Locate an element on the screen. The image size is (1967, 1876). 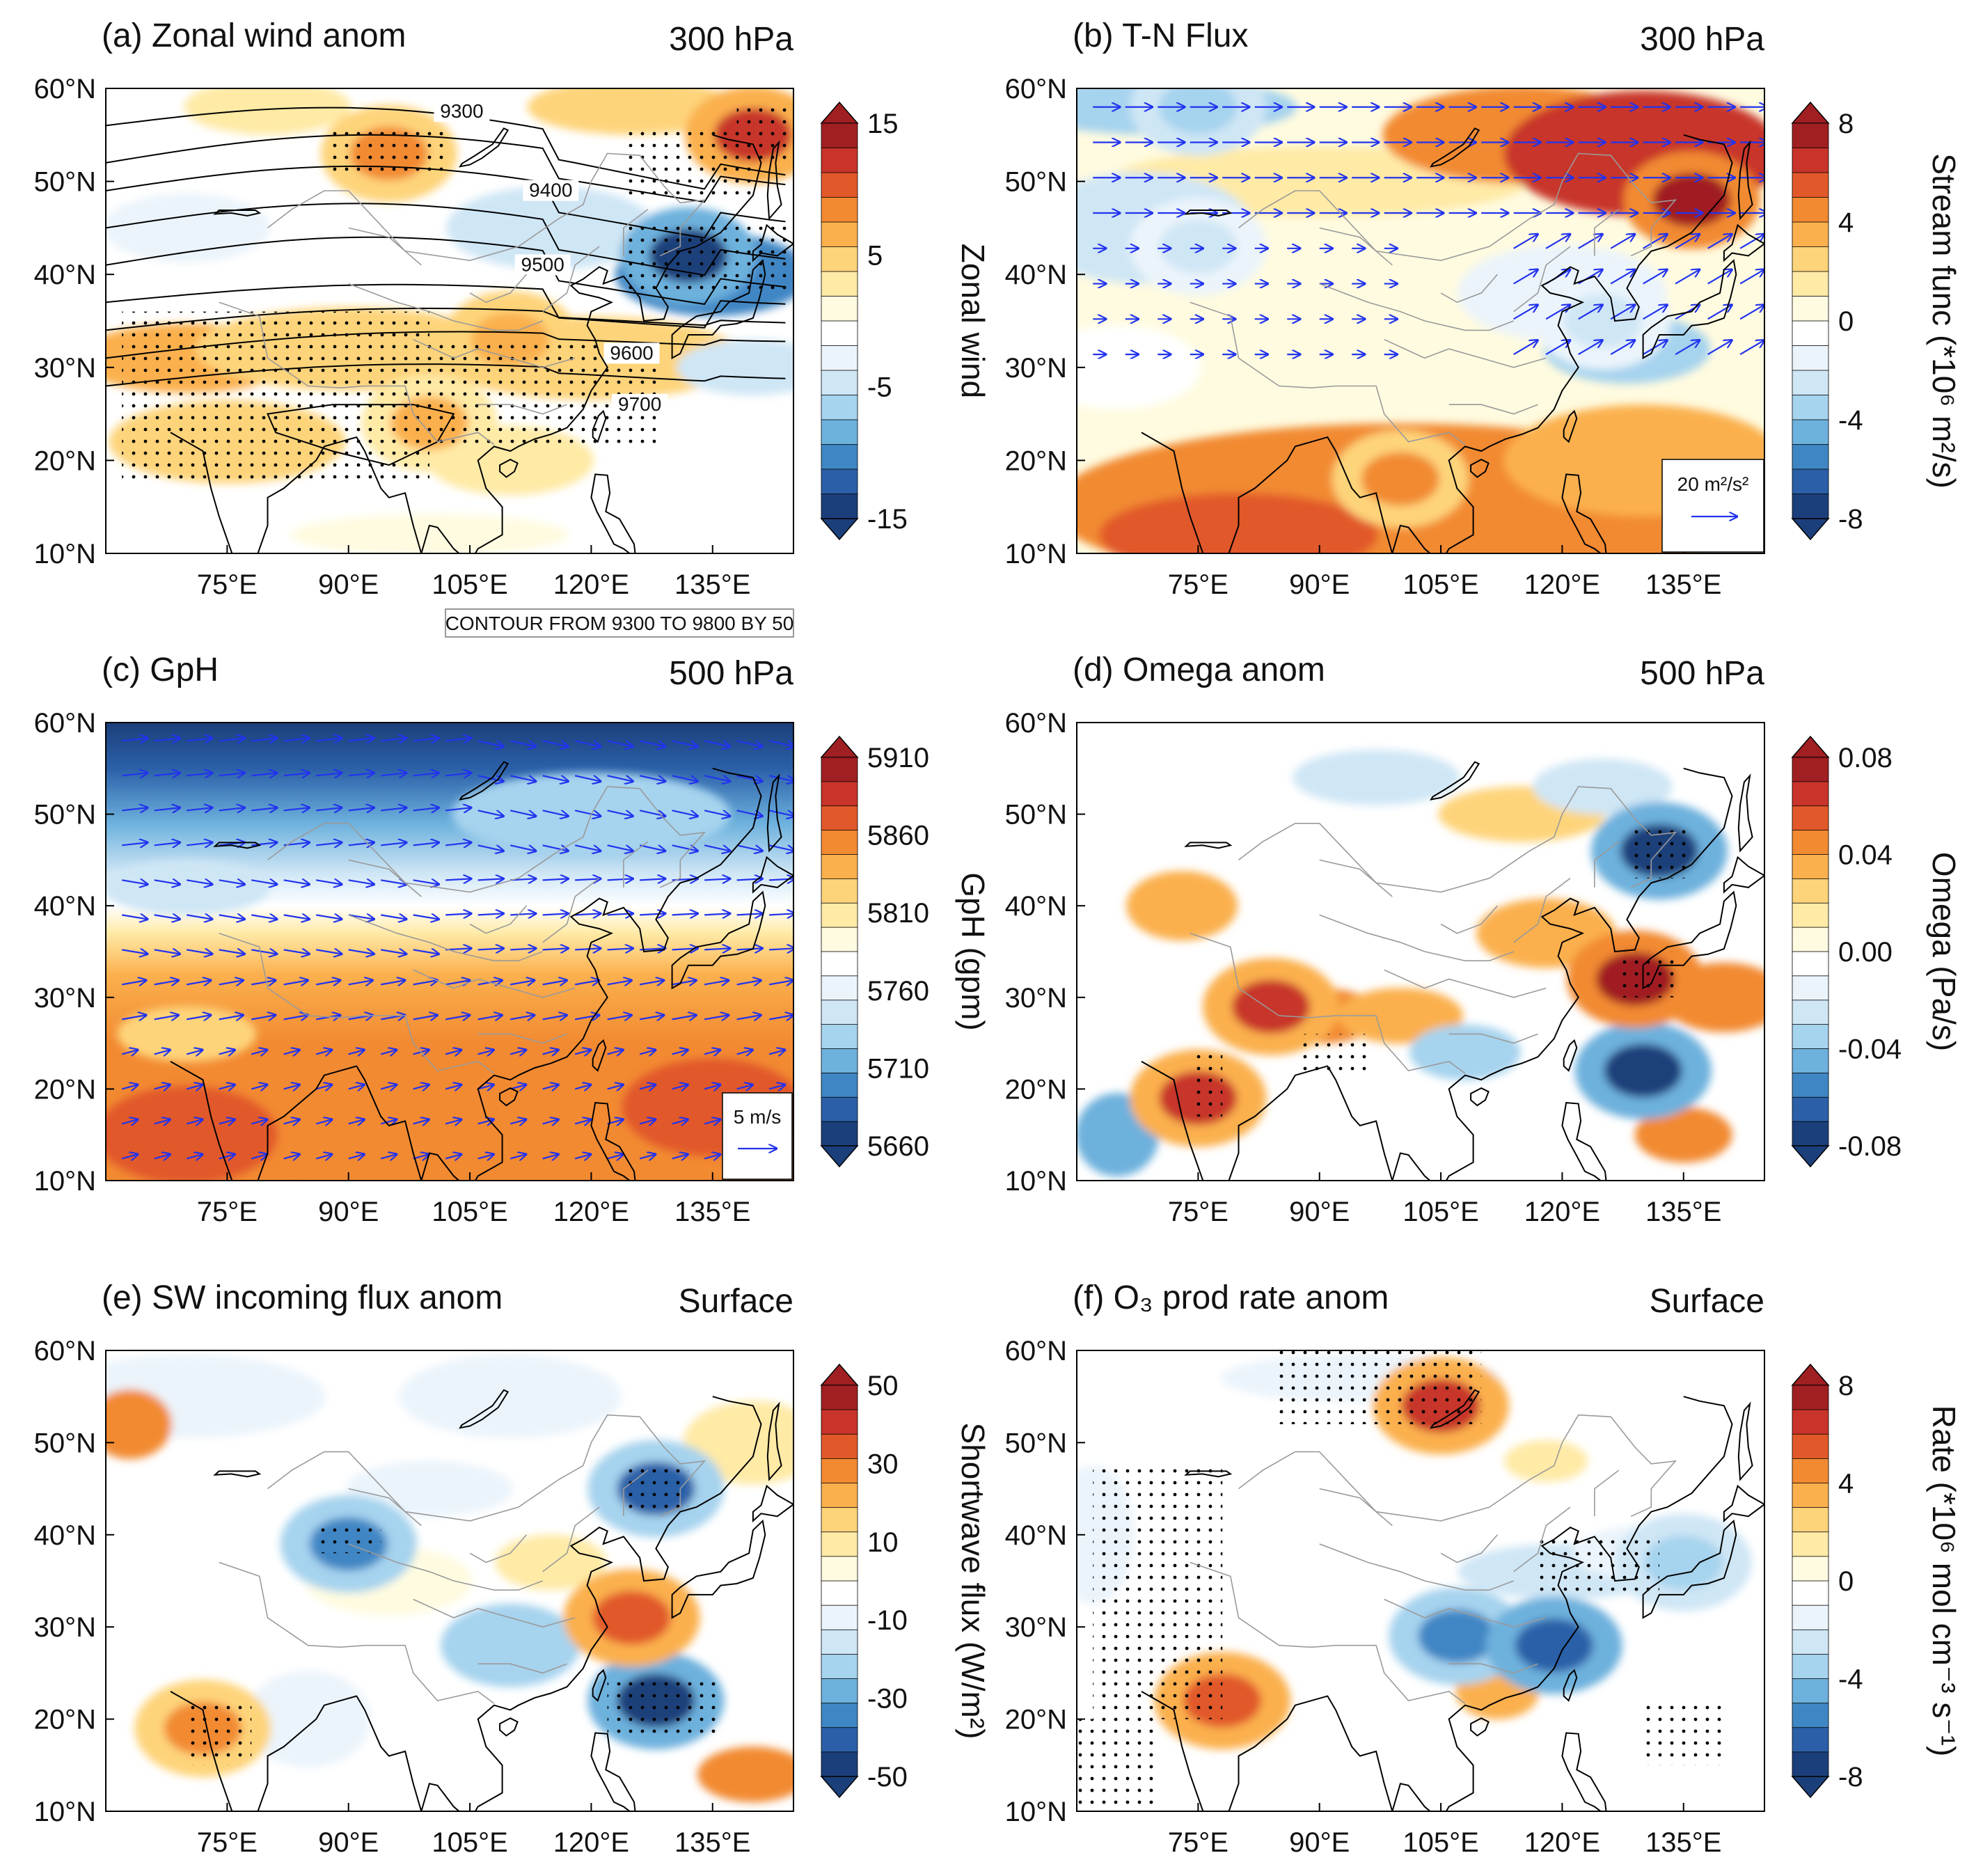
x-tick-label: 90°E is located at coordinates (348, 1842).